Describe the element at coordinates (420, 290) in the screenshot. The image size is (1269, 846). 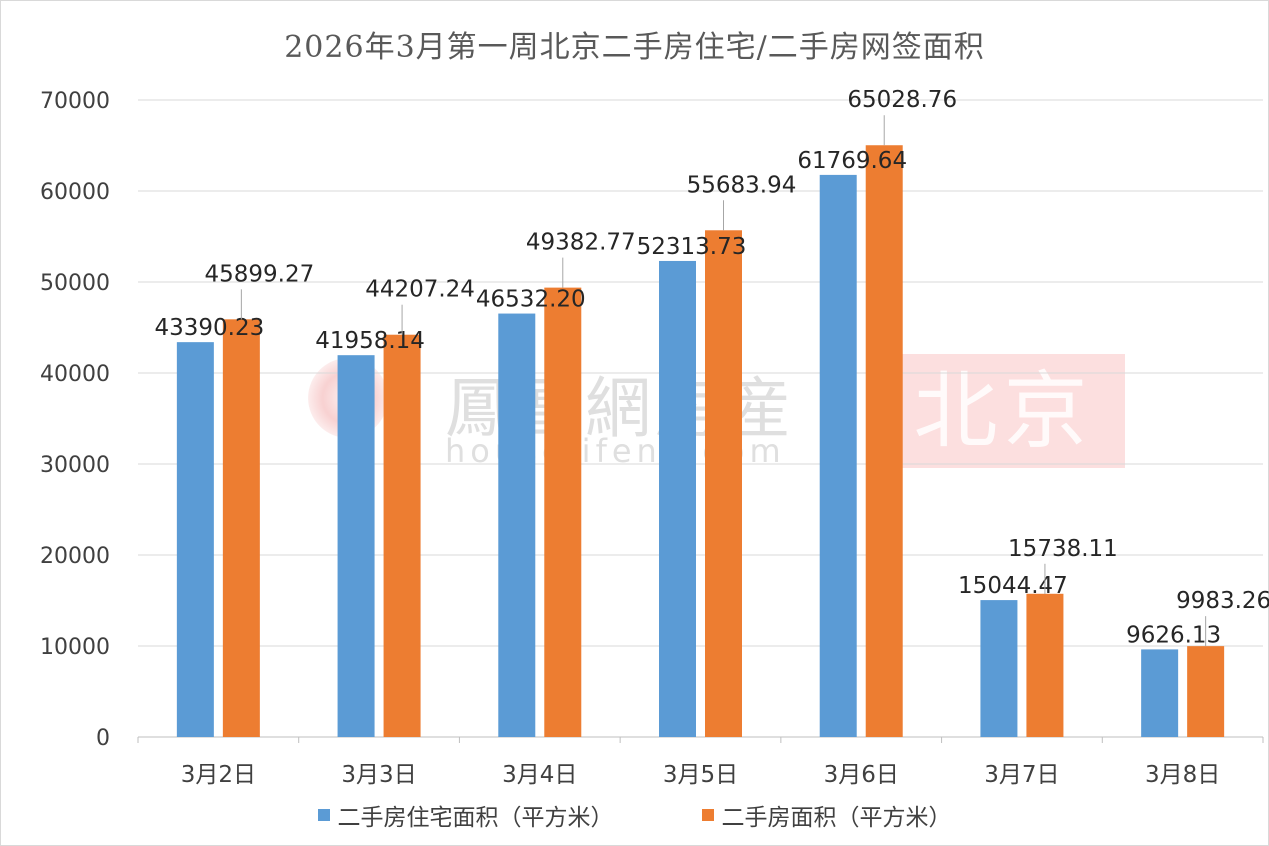
I see `data-label-total: 44207.24` at that location.